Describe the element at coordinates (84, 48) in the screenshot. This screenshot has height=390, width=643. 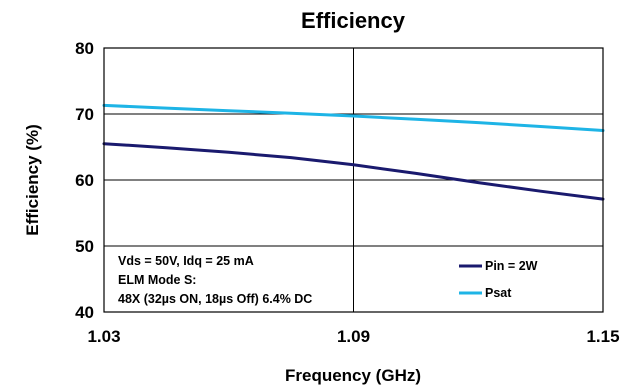
I see `y-tick-label: 80` at that location.